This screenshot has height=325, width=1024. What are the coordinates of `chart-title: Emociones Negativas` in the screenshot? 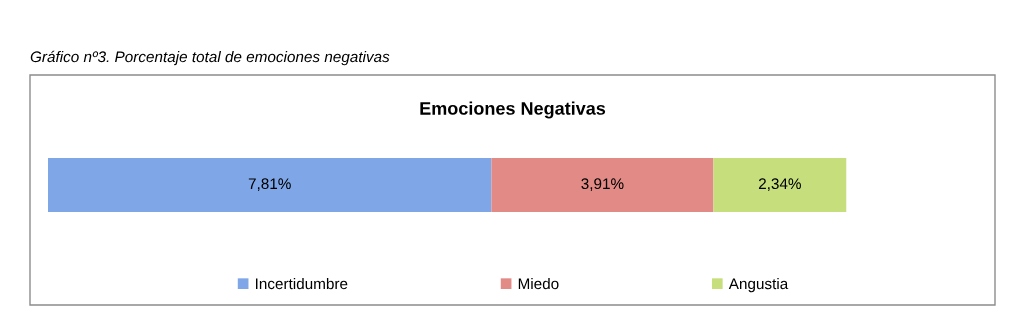 It's located at (513, 110).